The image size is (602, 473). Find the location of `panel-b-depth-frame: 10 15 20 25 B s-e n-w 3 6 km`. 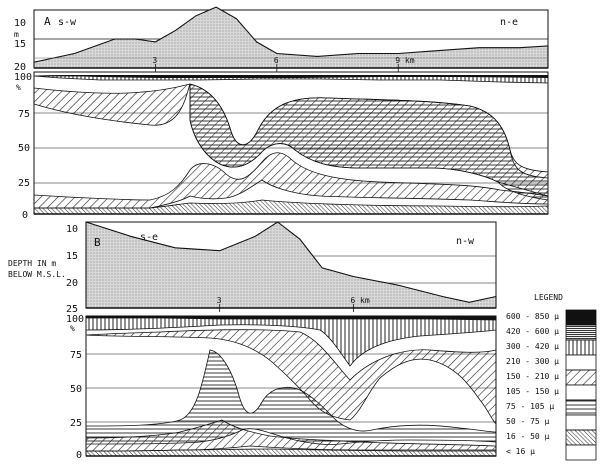

panel-b-depth-frame: 10 15 20 25 B s-e n-w 3 6 km is located at coordinates (281, 268).